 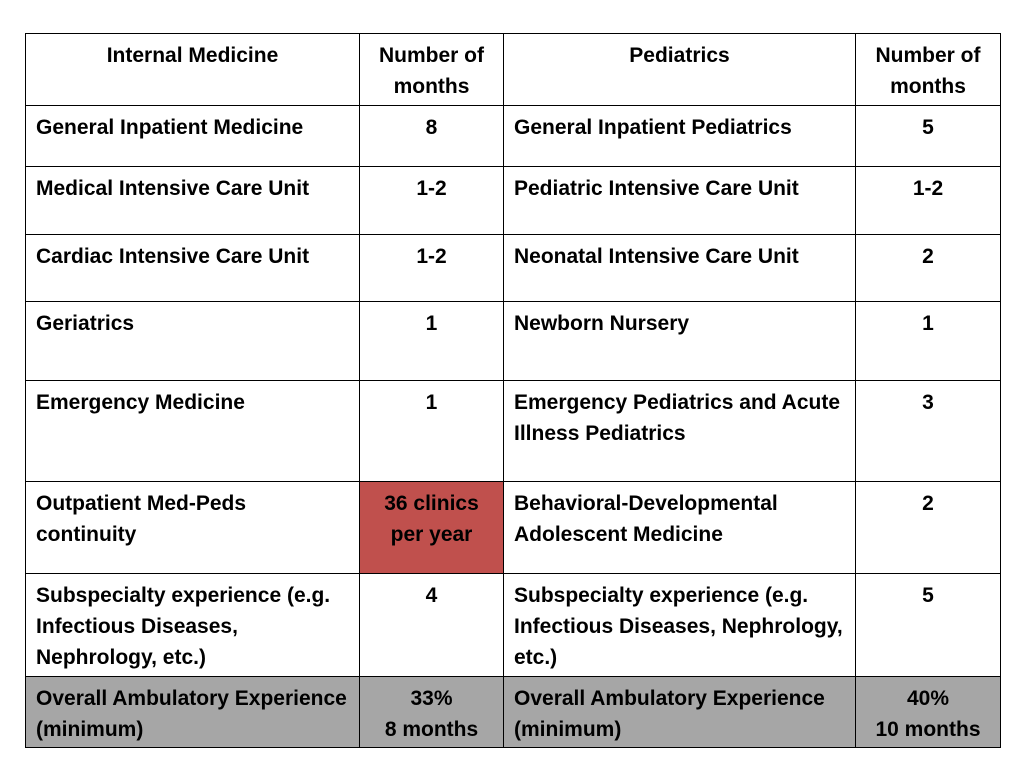 I want to click on im-rotation-cell: Medical Intensive Care Unit, so click(x=192, y=200).